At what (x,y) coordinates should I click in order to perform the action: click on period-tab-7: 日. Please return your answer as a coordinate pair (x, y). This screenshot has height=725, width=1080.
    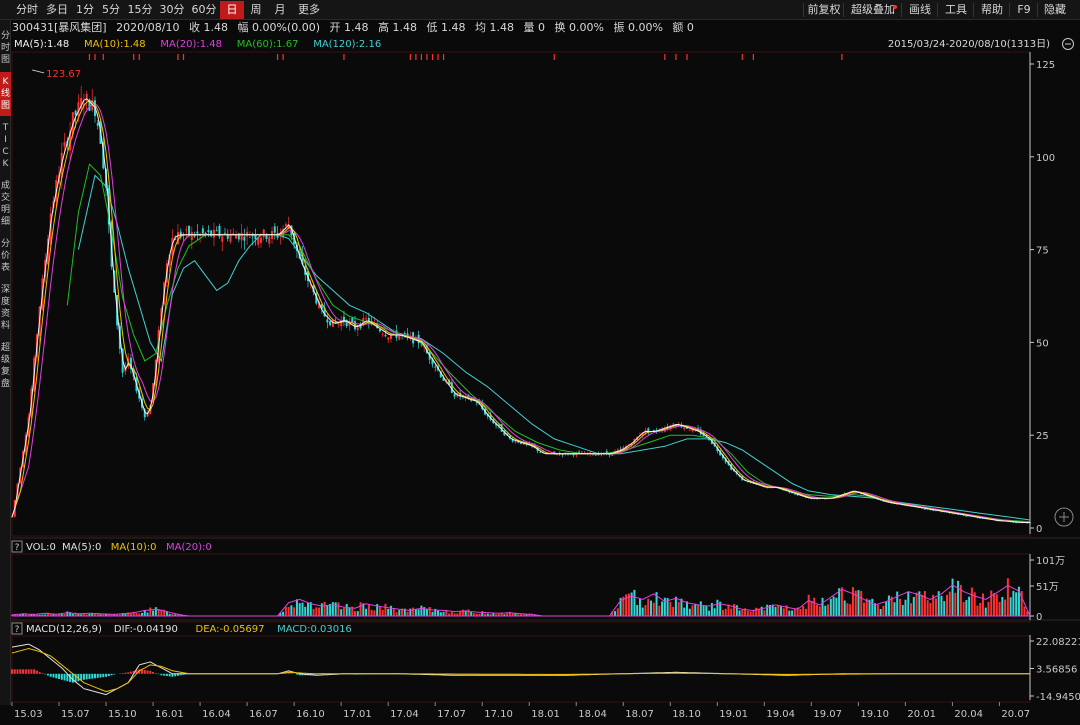
    Looking at the image, I should click on (232, 10).